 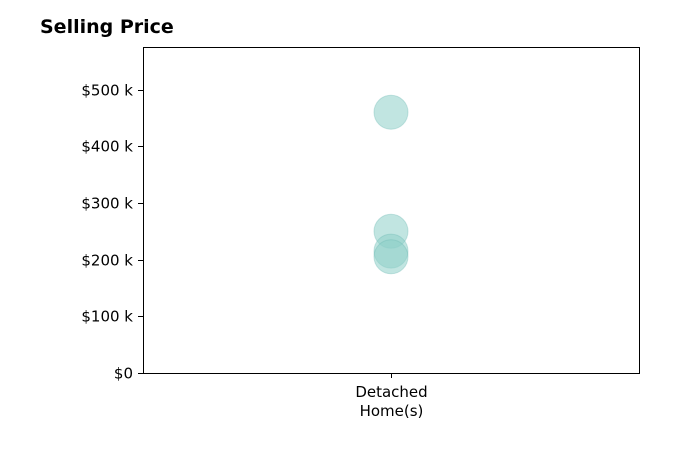 I want to click on y-tick-label: $300 k, so click(x=107, y=204).